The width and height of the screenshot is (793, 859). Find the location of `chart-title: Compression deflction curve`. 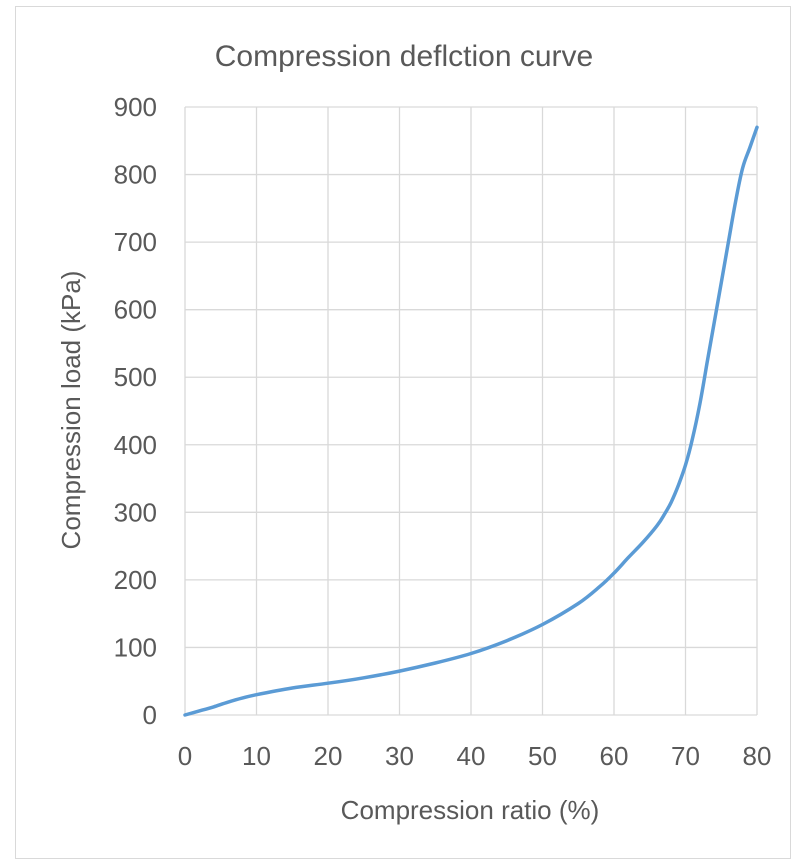

chart-title: Compression deflction curve is located at coordinates (404, 56).